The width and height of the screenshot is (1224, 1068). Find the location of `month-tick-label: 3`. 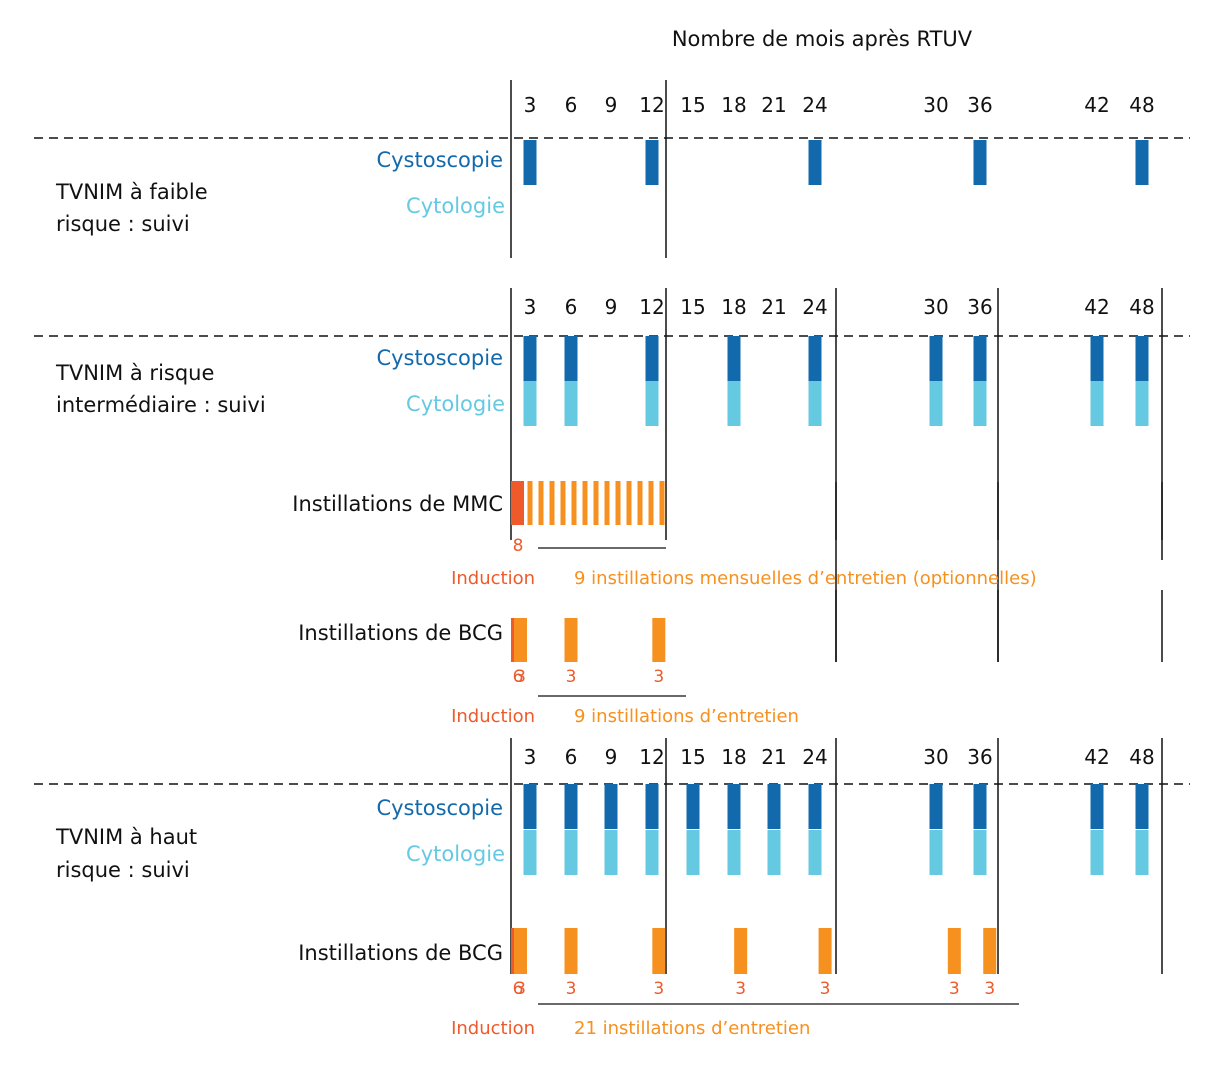

month-tick-label: 3 is located at coordinates (530, 307).